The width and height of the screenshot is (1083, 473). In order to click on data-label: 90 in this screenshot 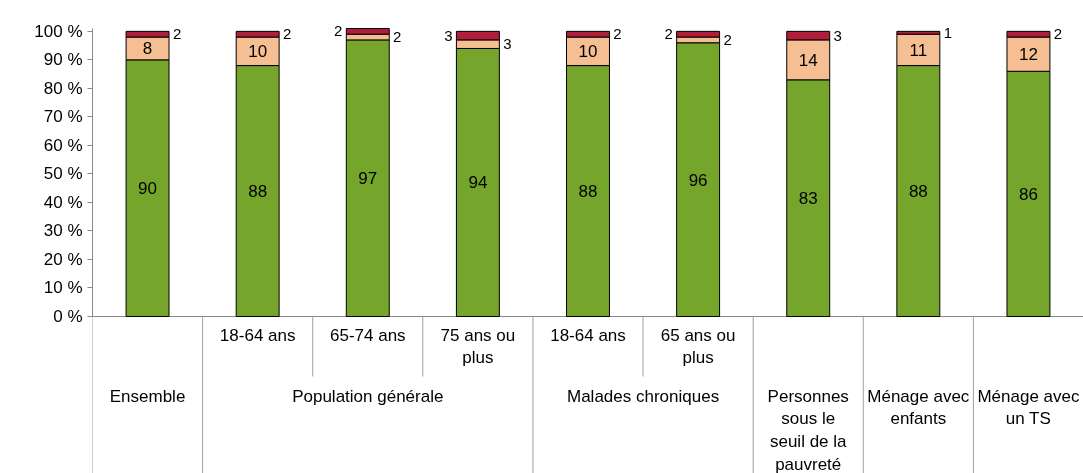, I will do `click(148, 189)`.